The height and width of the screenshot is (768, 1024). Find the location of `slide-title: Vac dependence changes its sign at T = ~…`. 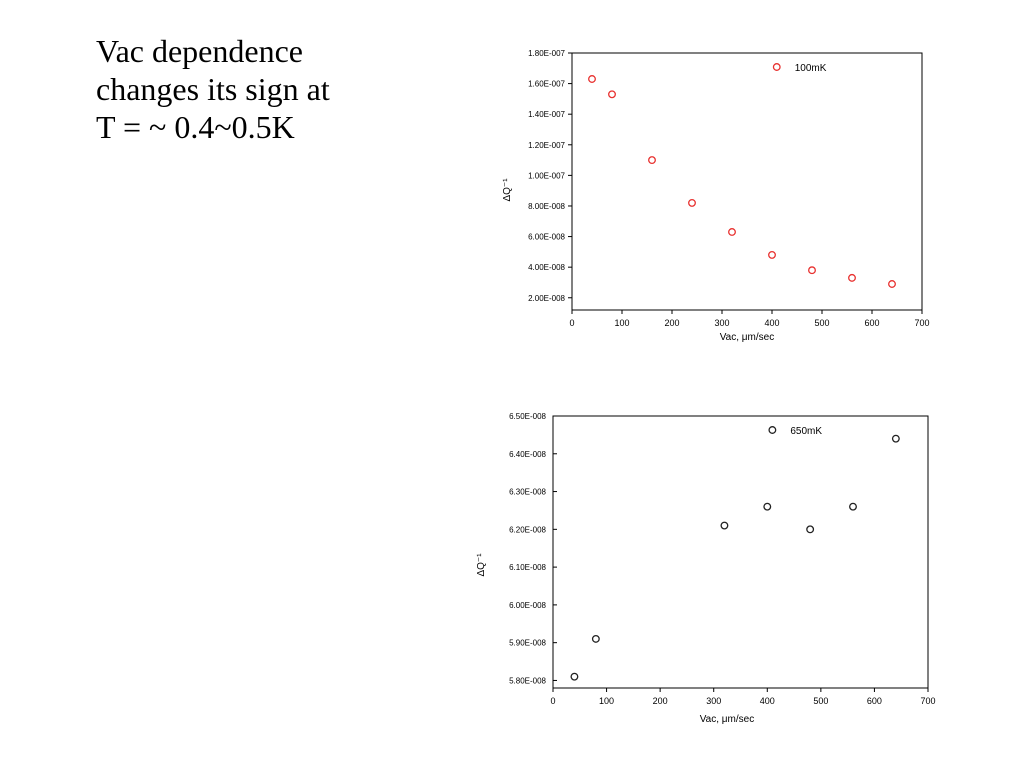

slide-title: Vac dependence changes its sign at T = ~… is located at coordinates (276, 89).